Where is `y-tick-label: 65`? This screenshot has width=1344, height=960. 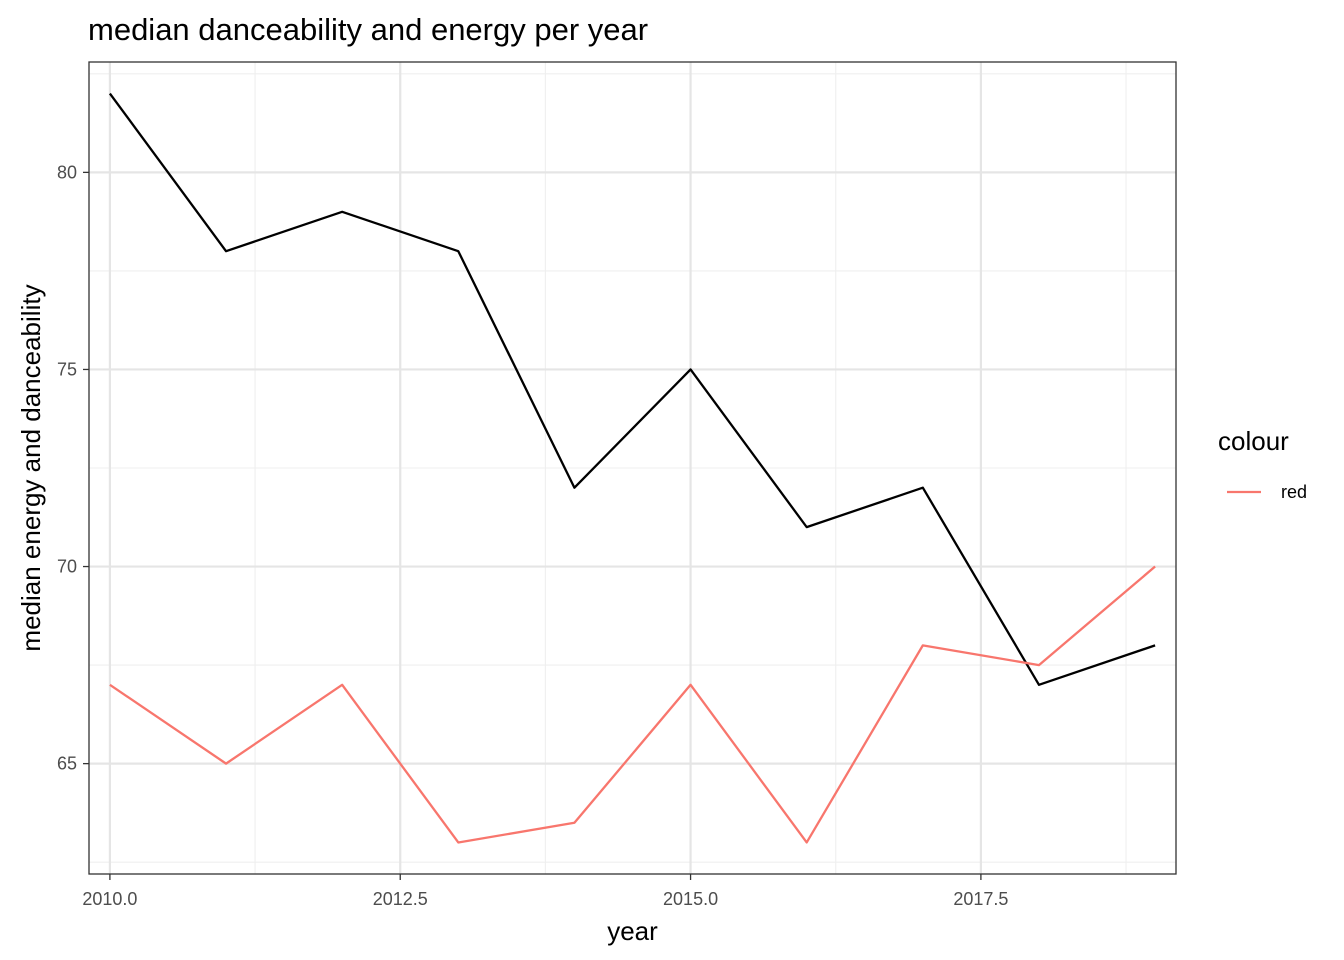
y-tick-label: 65 is located at coordinates (67, 764).